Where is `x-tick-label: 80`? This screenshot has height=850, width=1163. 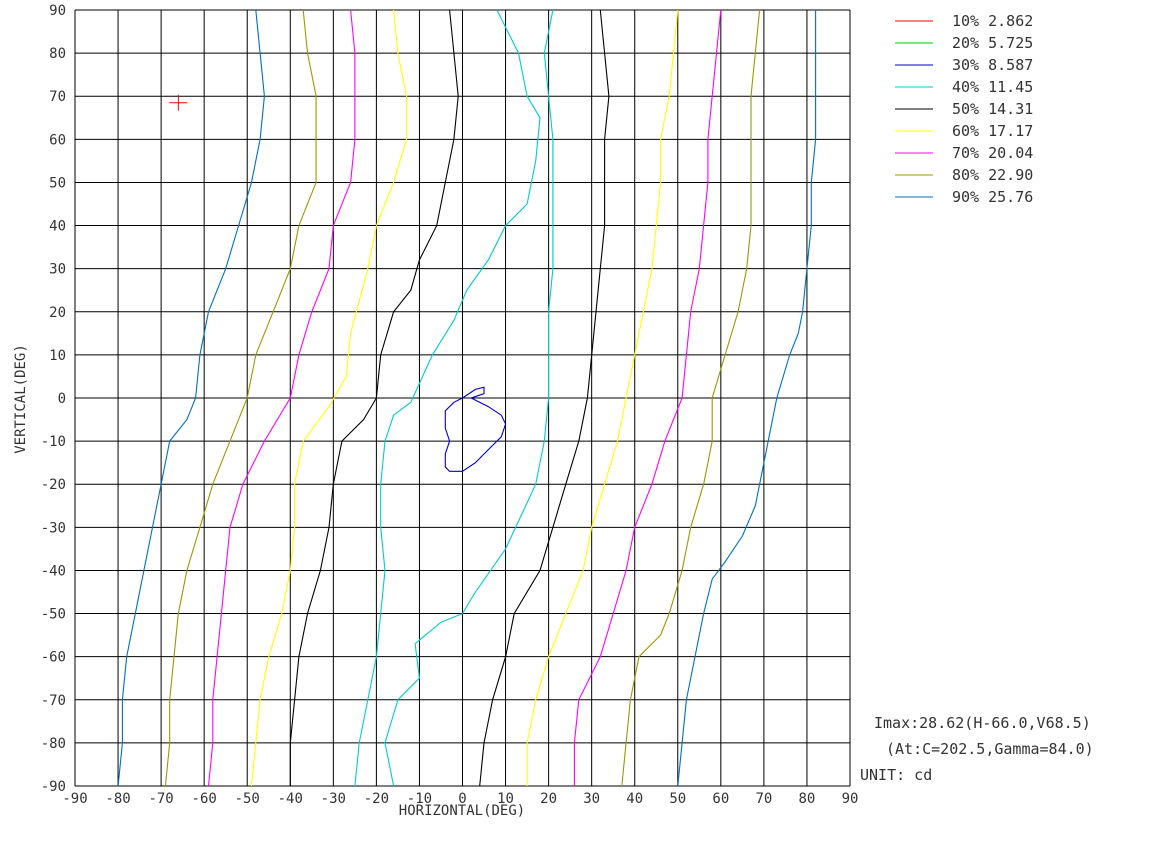
x-tick-label: 80 is located at coordinates (807, 799).